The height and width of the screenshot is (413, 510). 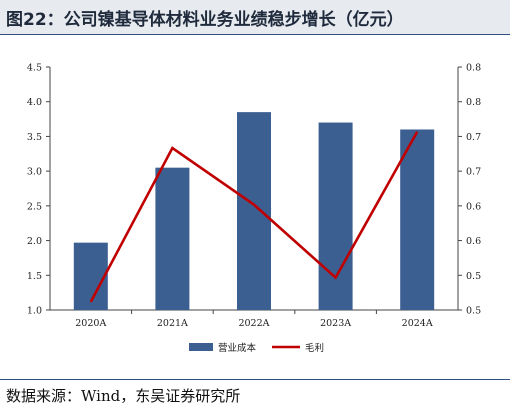 I want to click on y-tick-label-left: 2.0, so click(x=34, y=241).